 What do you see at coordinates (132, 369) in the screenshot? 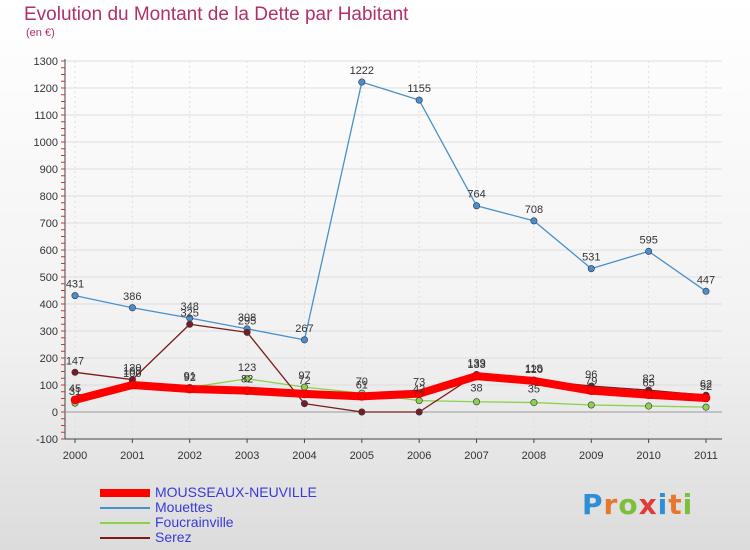
I see `data-label-serez: 120` at bounding box center [132, 369].